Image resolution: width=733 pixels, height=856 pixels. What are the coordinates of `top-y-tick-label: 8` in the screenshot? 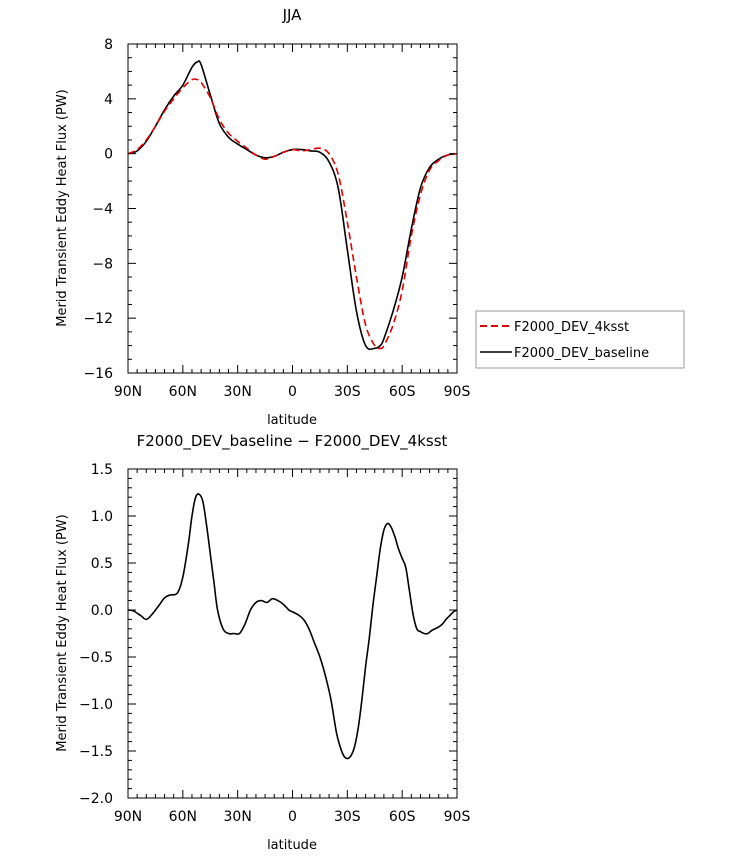 It's located at (108, 45).